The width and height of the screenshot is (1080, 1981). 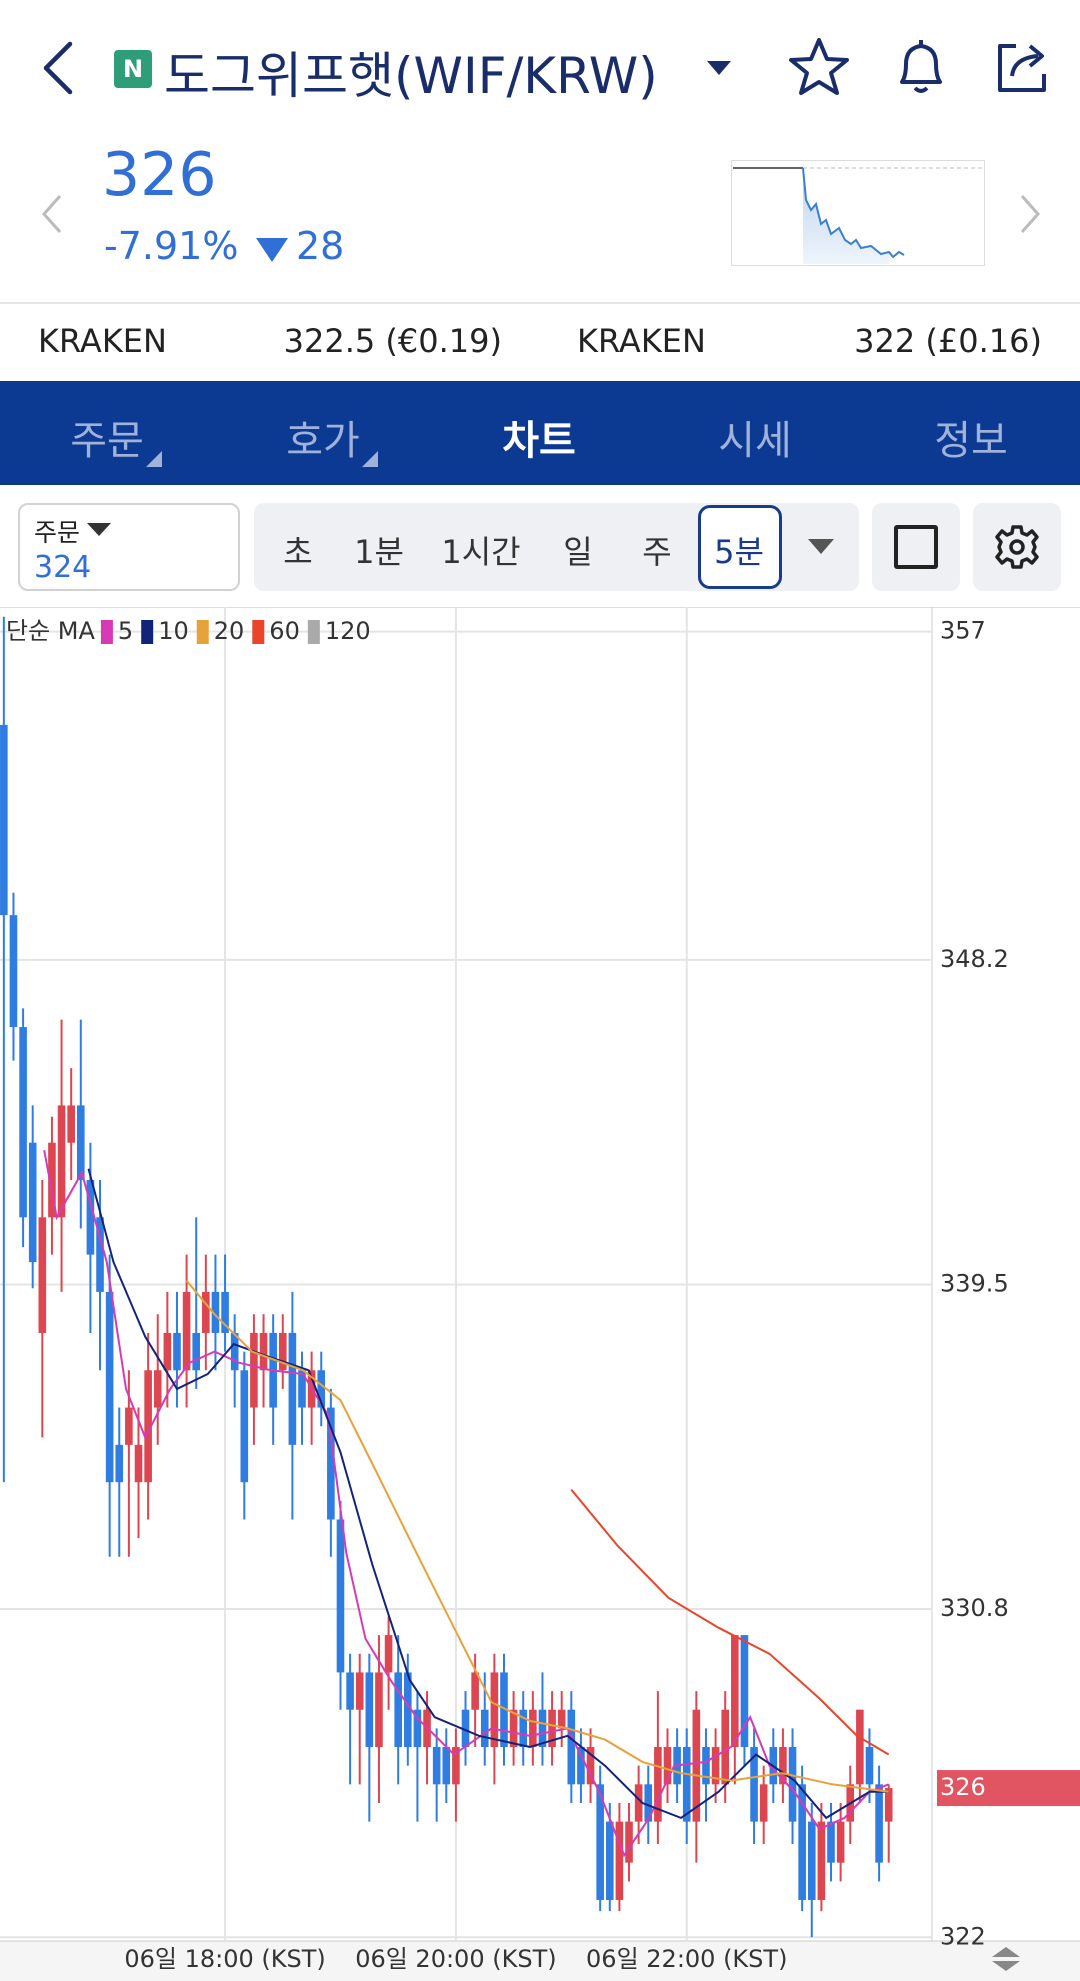 What do you see at coordinates (1017, 547) in the screenshot?
I see `settings-button` at bounding box center [1017, 547].